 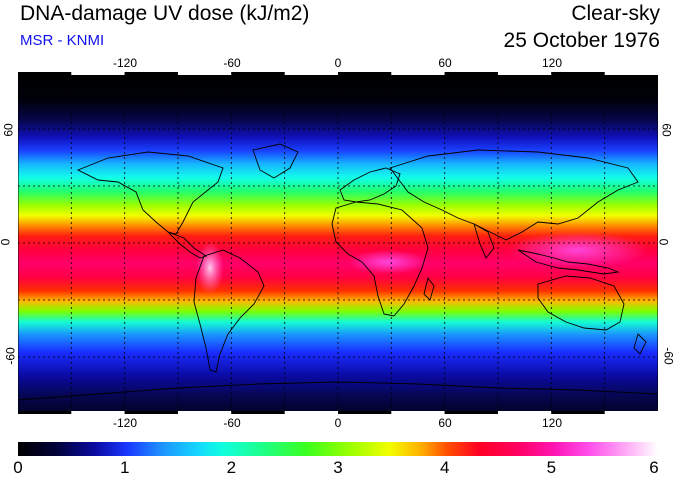 What do you see at coordinates (615, 13) in the screenshot?
I see `sky-condition-label: Clear-sky` at bounding box center [615, 13].